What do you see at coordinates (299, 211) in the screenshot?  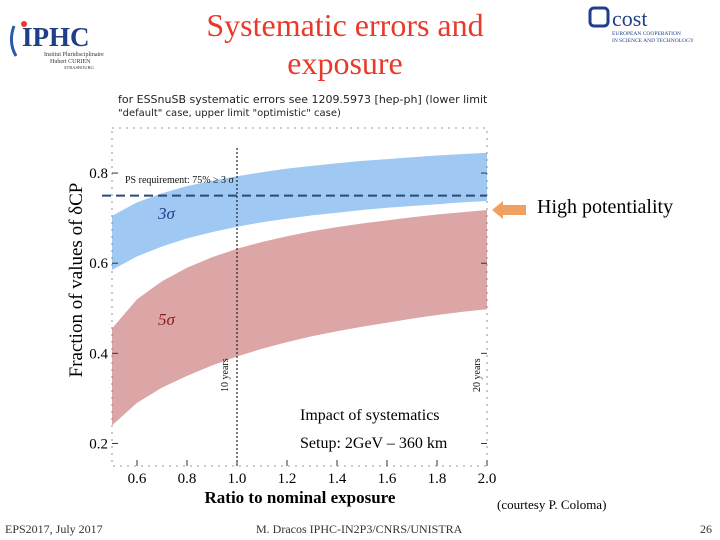 I see `band-3sigma` at bounding box center [299, 211].